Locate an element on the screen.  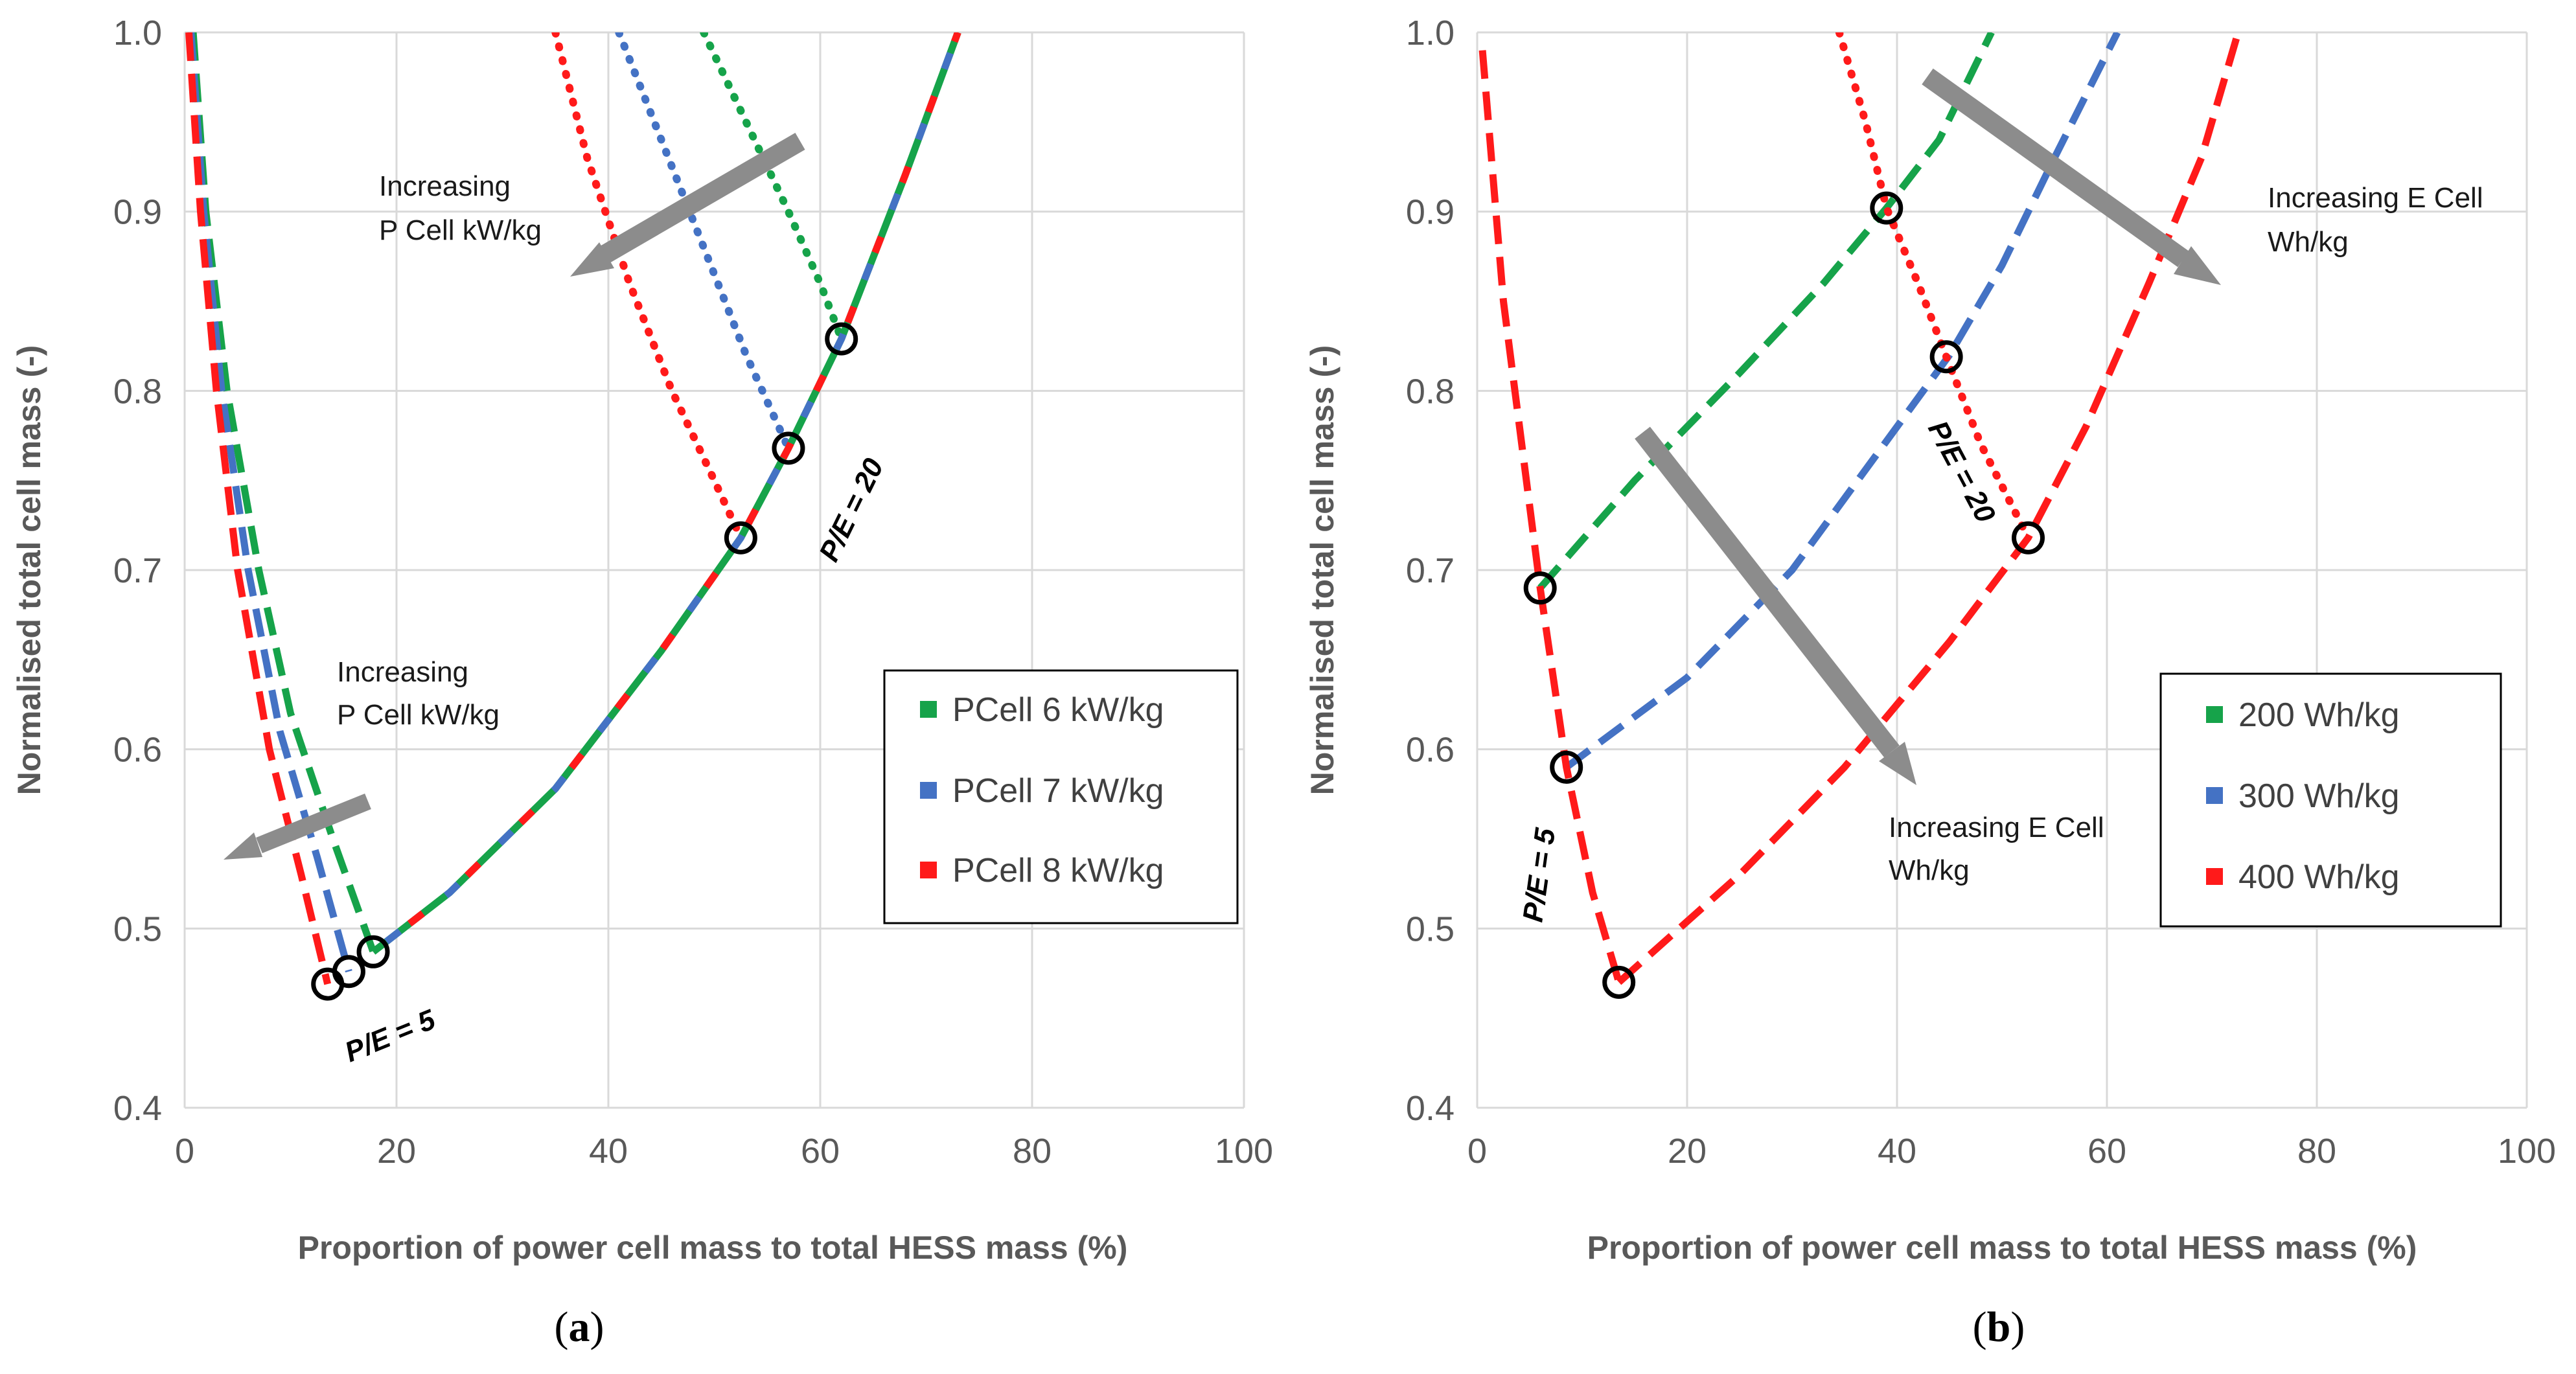
chart-b-y-tick-label: 0.4 is located at coordinates (1430, 1109).